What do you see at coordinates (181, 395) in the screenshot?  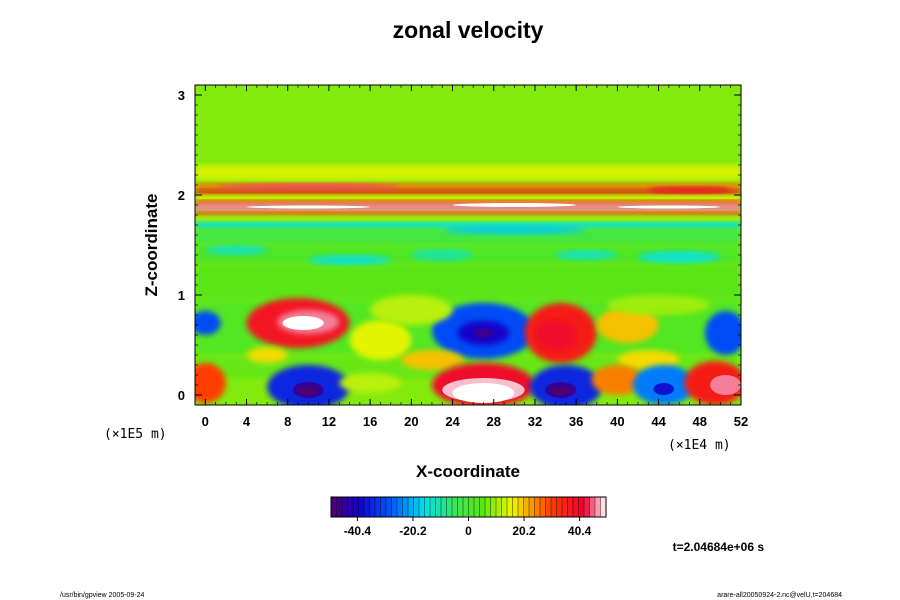 I see `z-tick-label: 0` at bounding box center [181, 395].